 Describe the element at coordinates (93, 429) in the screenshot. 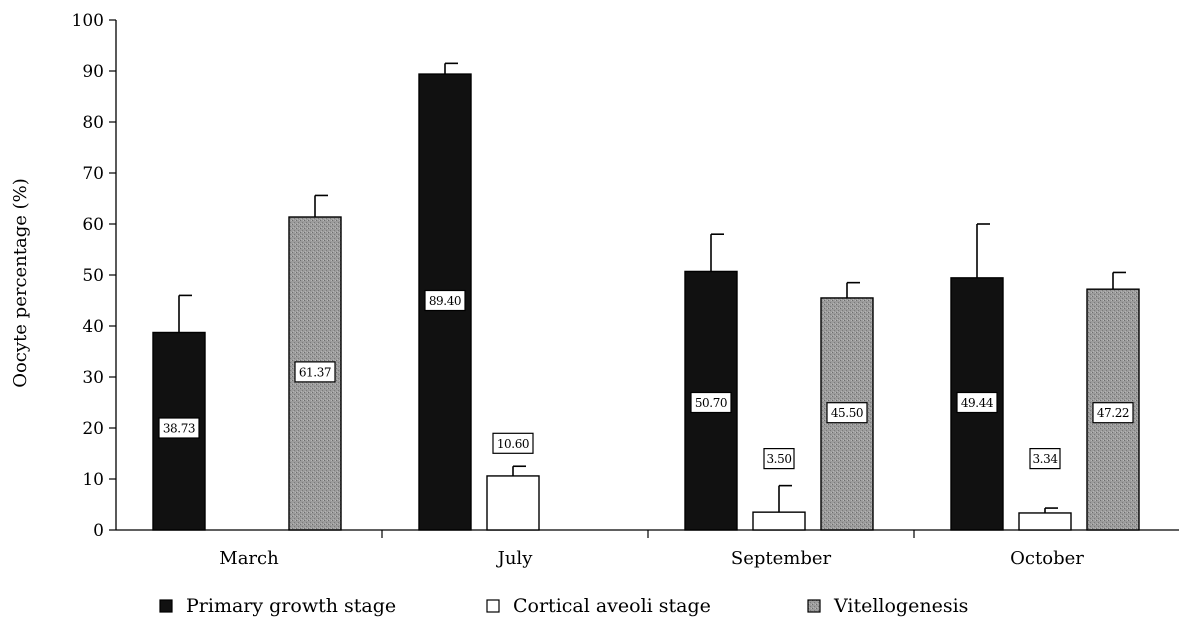

I see `y-tick-label: 20` at that location.